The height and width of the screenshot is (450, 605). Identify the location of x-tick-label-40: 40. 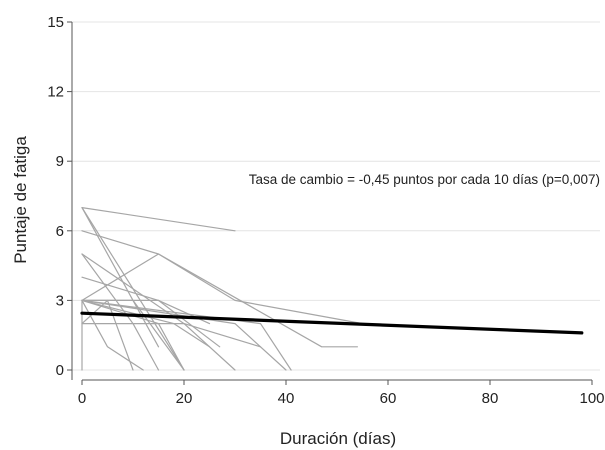
(286, 398).